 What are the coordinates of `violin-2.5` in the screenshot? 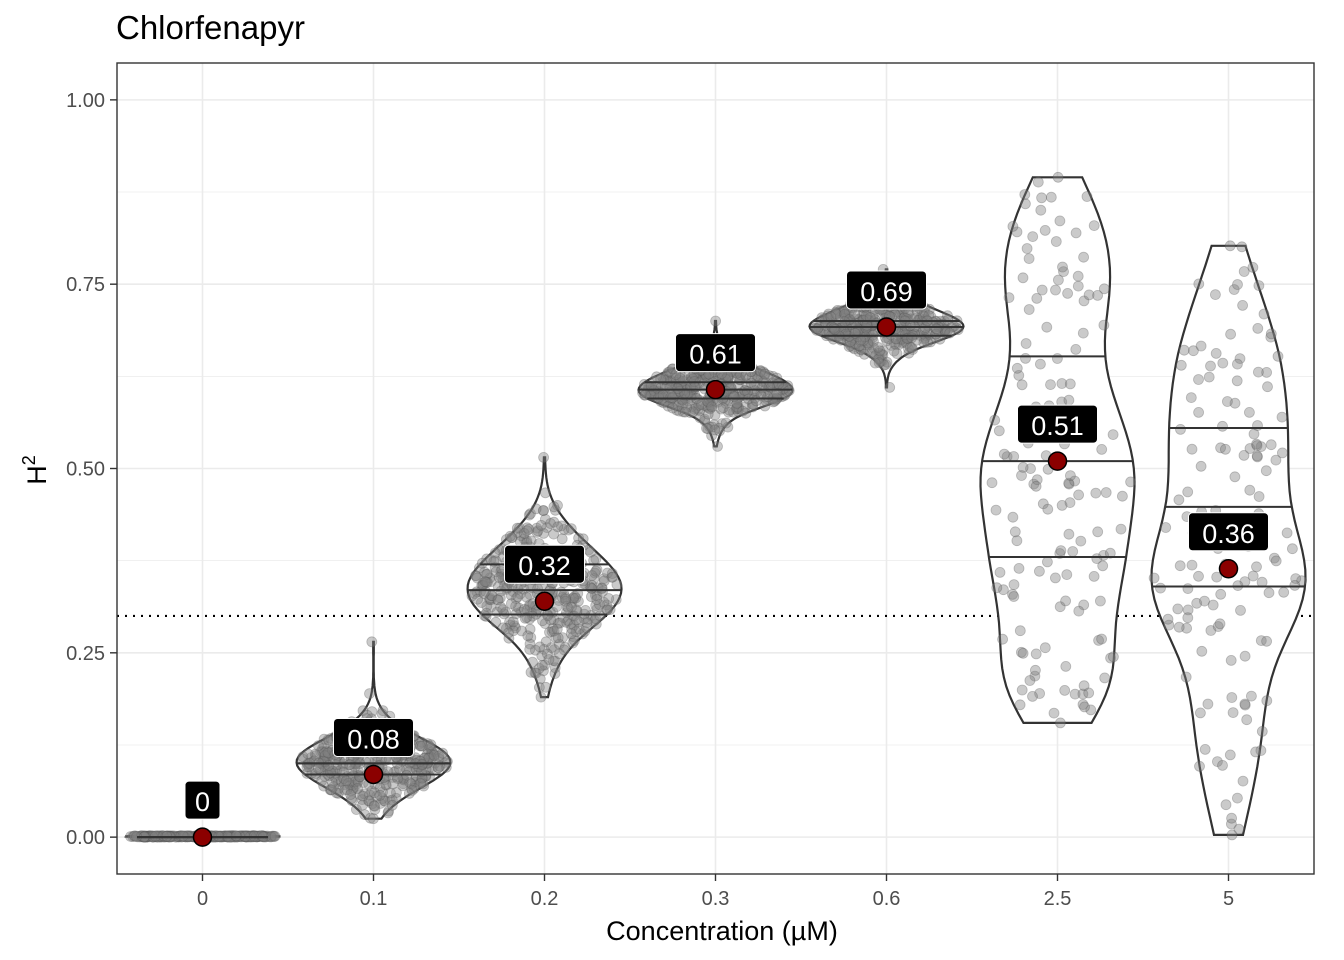 It's located at (1057, 450).